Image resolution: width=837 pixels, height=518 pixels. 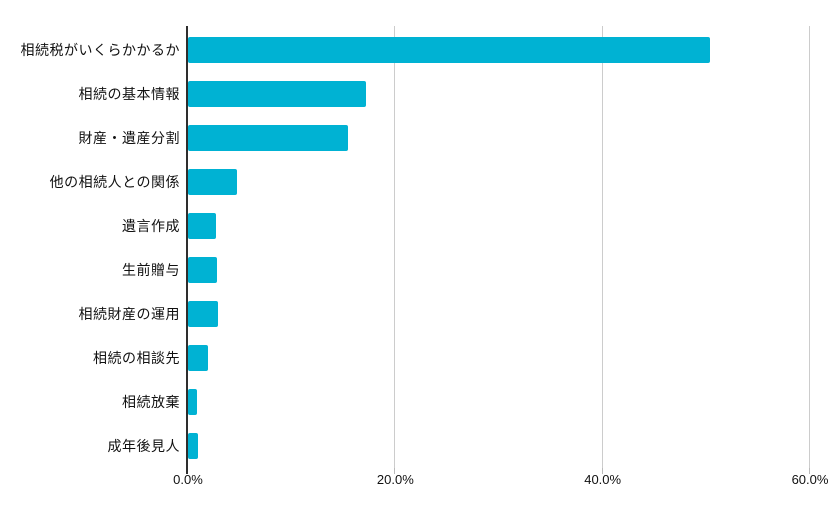 I want to click on category-label: 相続財産の運用, so click(x=129, y=314).